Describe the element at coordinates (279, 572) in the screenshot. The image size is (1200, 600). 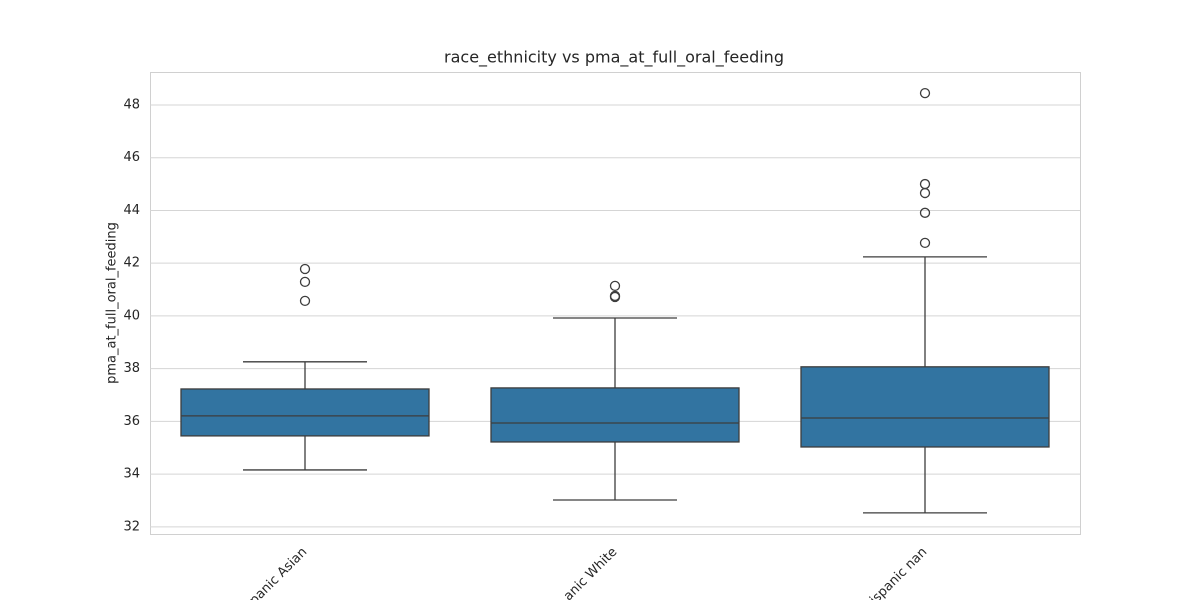
I see `x-tick-label: panic Asian` at that location.